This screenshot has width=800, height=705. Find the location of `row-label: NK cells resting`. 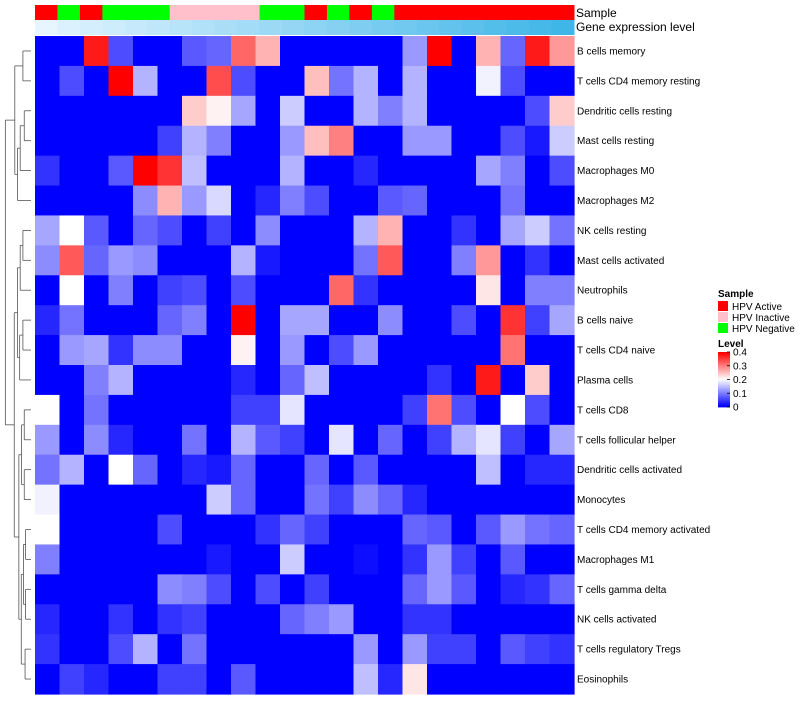

row-label: NK cells resting is located at coordinates (611, 231).